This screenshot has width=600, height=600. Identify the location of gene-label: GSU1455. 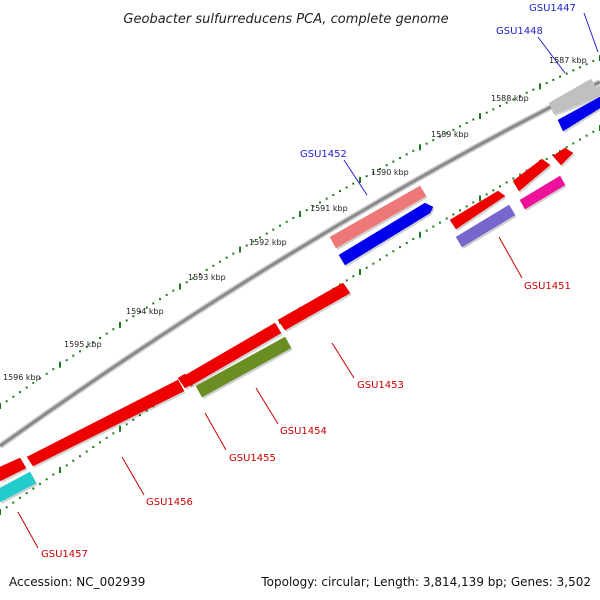
(252, 458).